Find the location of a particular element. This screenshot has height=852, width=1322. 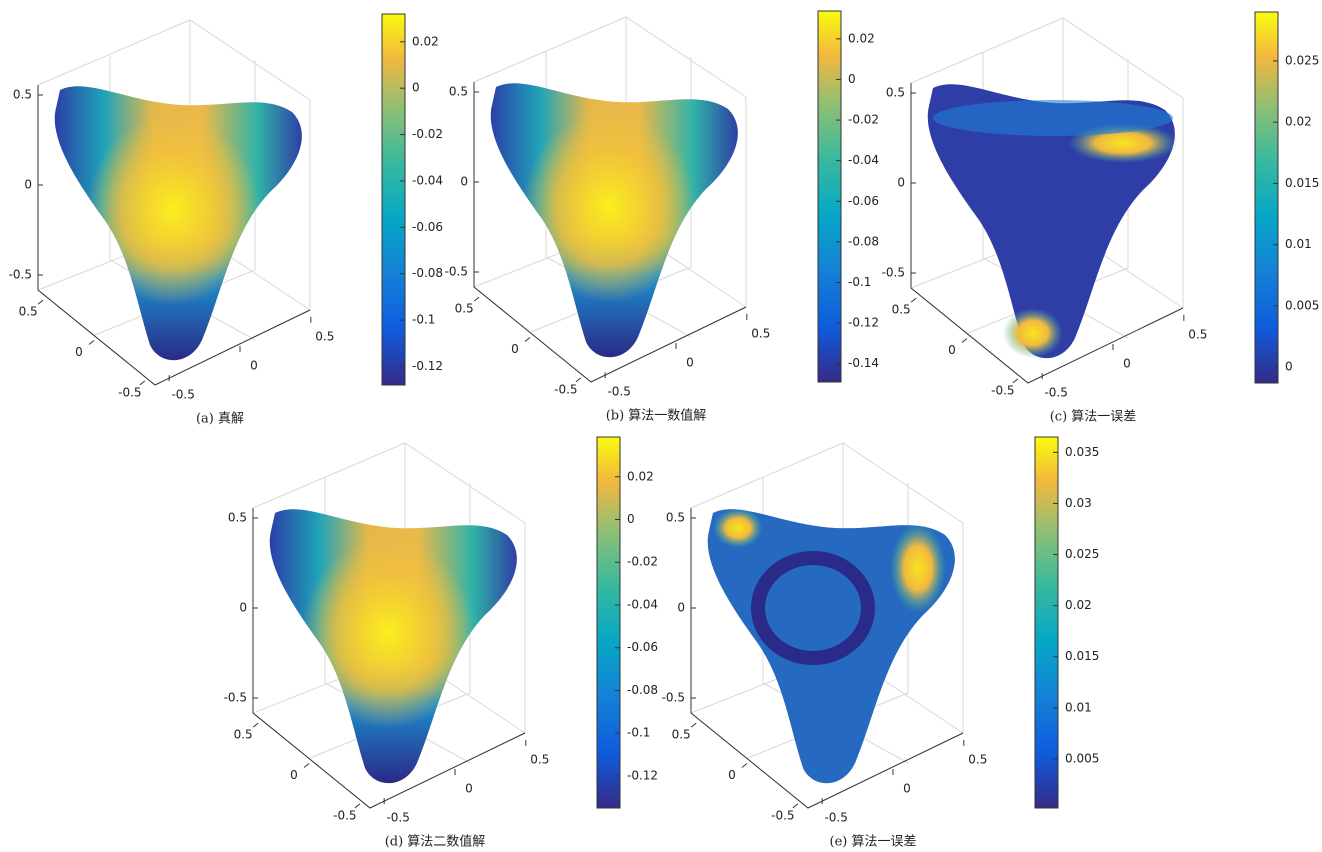

colorbar-tick-label: 0.035 is located at coordinates (1082, 452).